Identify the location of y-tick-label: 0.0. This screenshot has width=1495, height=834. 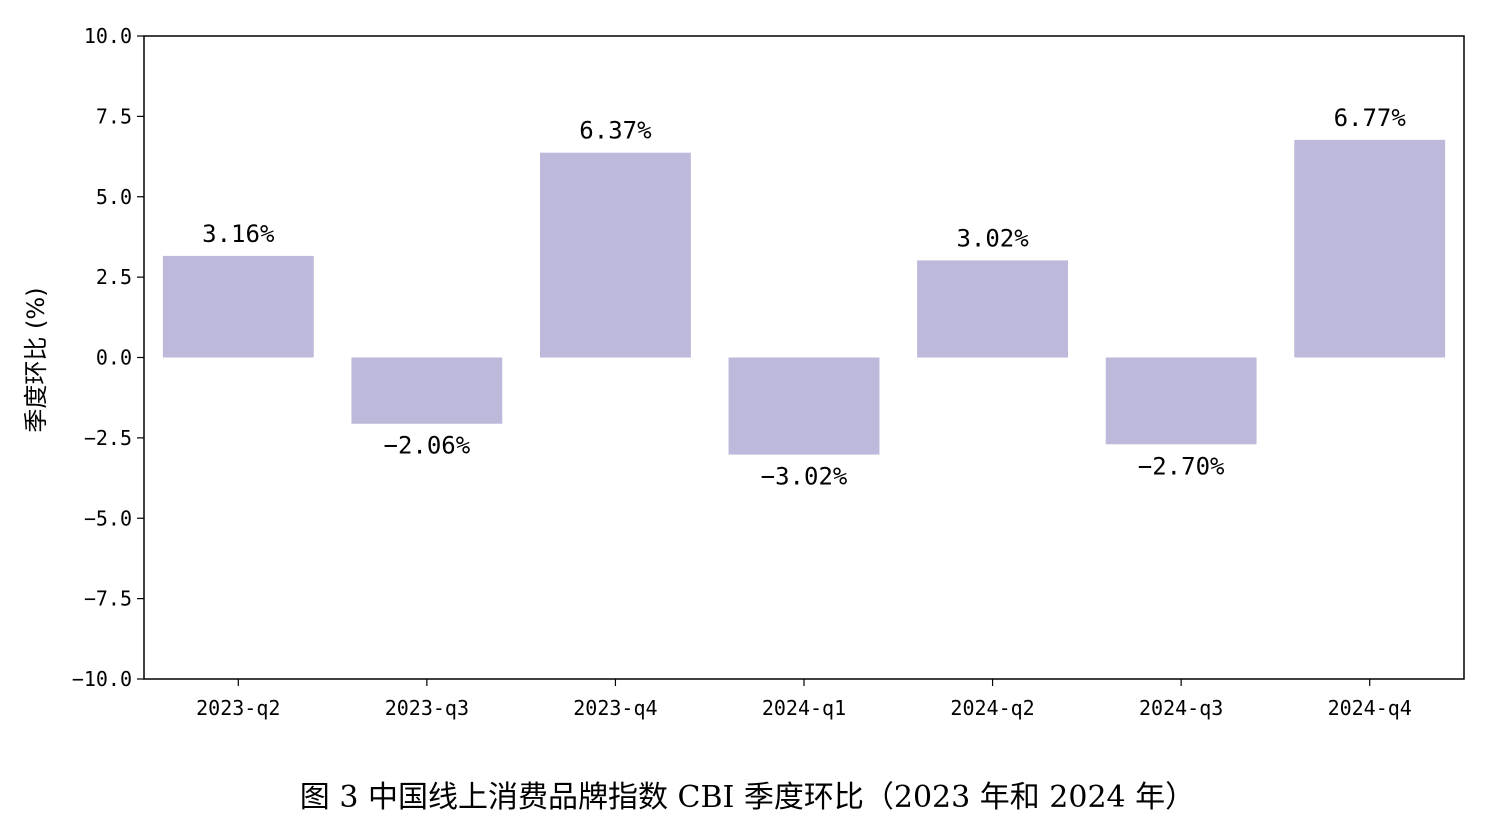
(114, 358).